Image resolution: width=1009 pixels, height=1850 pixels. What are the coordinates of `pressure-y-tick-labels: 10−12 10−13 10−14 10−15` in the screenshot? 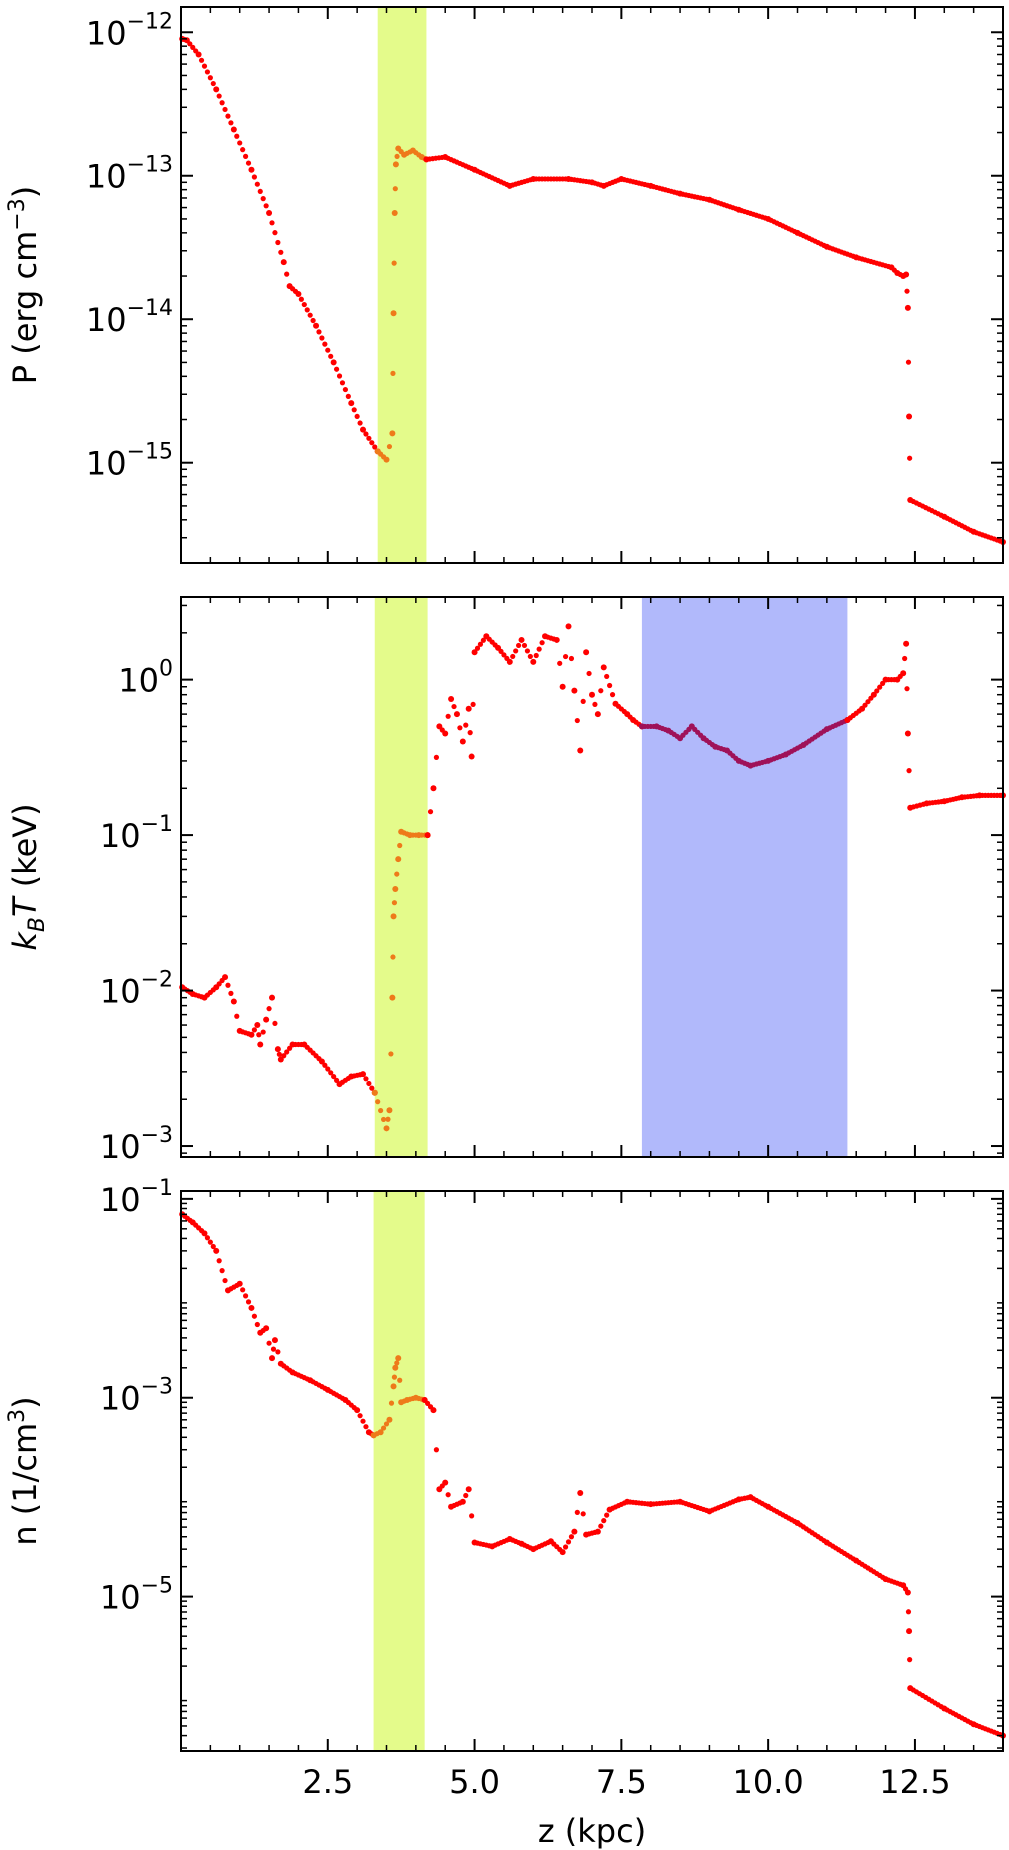 It's located at (129, 245).